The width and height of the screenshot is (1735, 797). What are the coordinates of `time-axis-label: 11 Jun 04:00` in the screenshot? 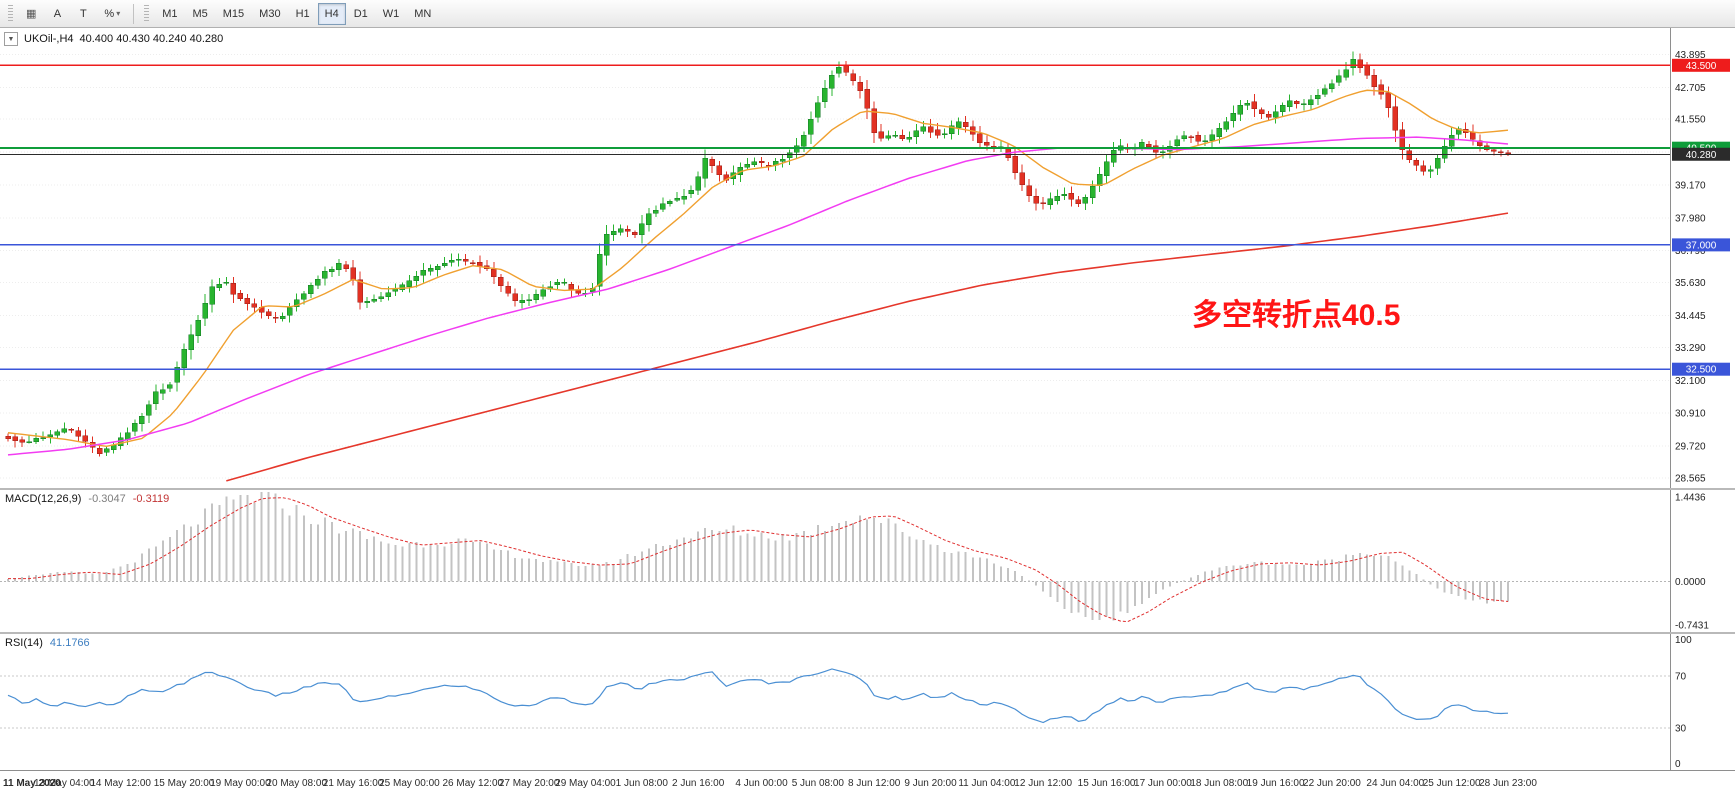 It's located at (987, 783).